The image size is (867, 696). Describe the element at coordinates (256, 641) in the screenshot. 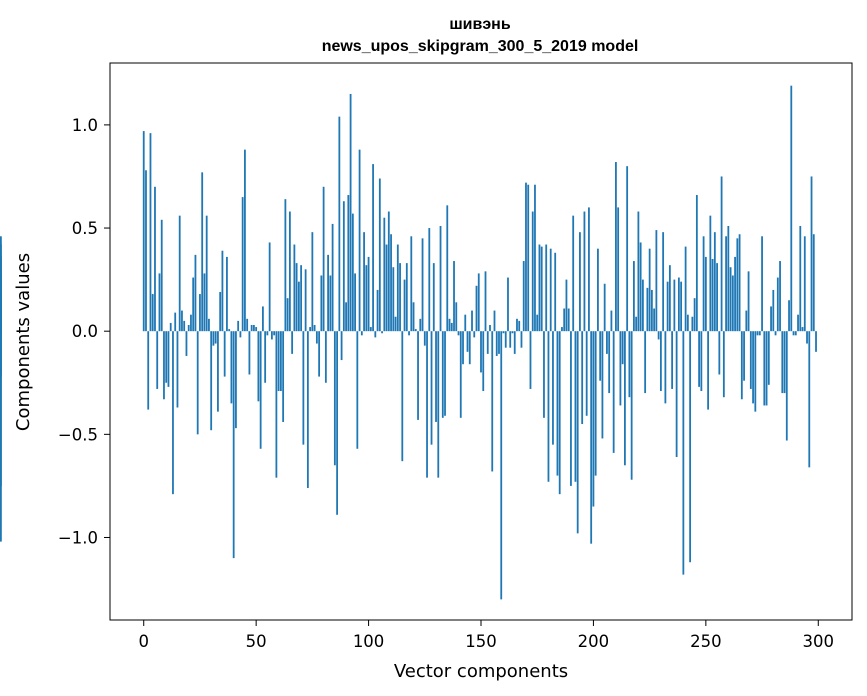

I see `x-tick-label: 50` at that location.